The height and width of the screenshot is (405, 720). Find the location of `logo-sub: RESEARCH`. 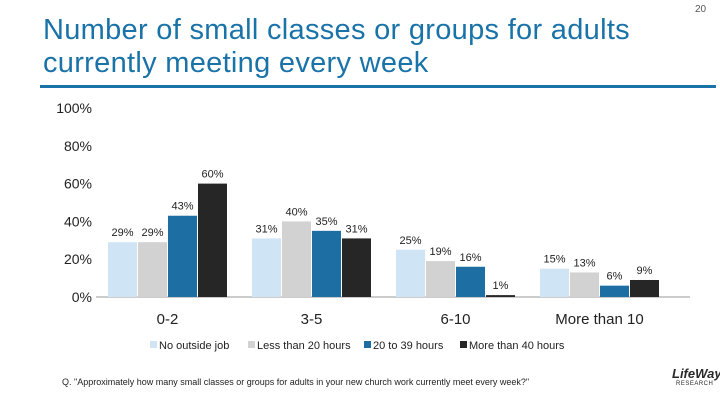

logo-sub: RESEARCH is located at coordinates (695, 384).